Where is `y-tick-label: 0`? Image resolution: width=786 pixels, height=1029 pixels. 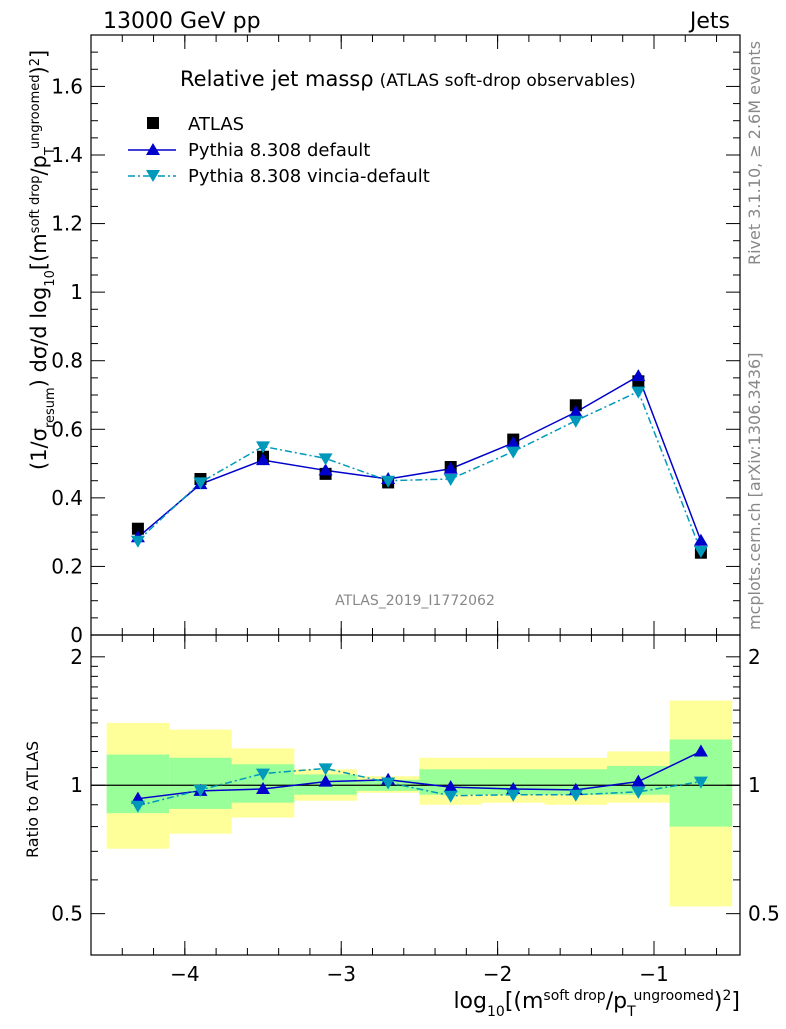
y-tick-label: 0 is located at coordinates (76, 635).